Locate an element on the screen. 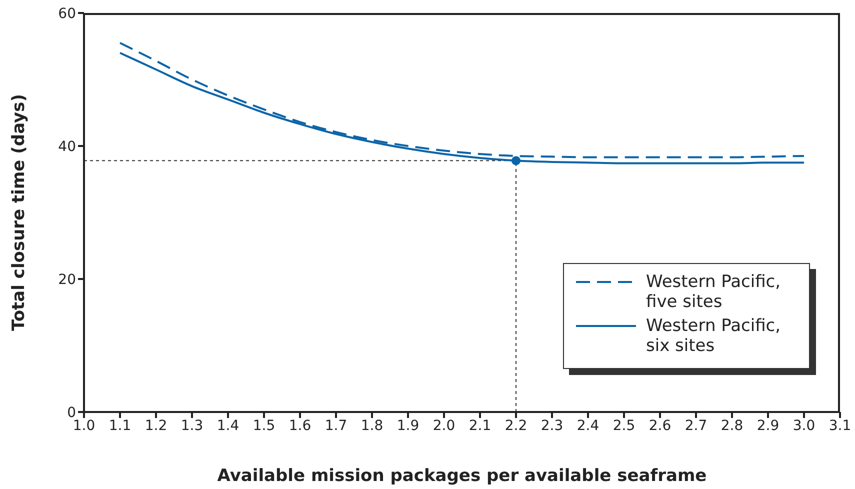 Image resolution: width=855 pixels, height=489 pixels. x-axis-title: Available mission packages per available seaframe is located at coordinates (462, 476).